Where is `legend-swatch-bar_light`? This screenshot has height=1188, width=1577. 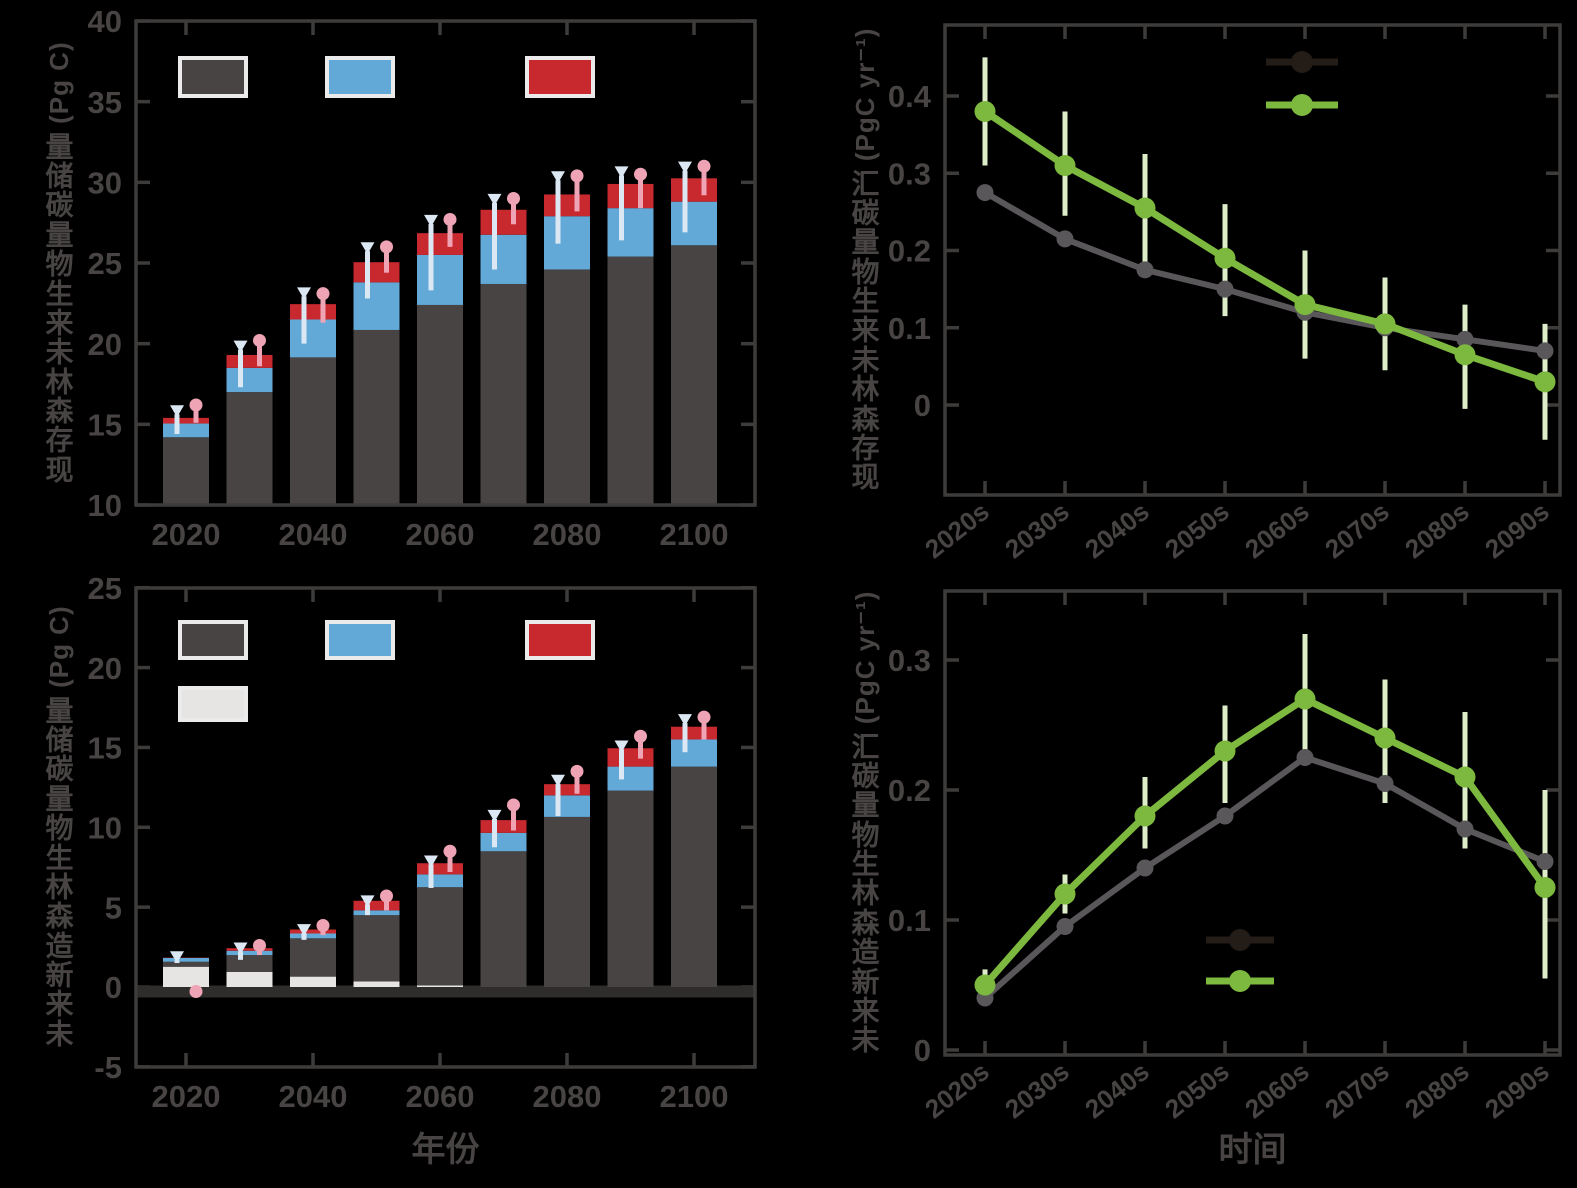 legend-swatch-bar_light is located at coordinates (213, 704).